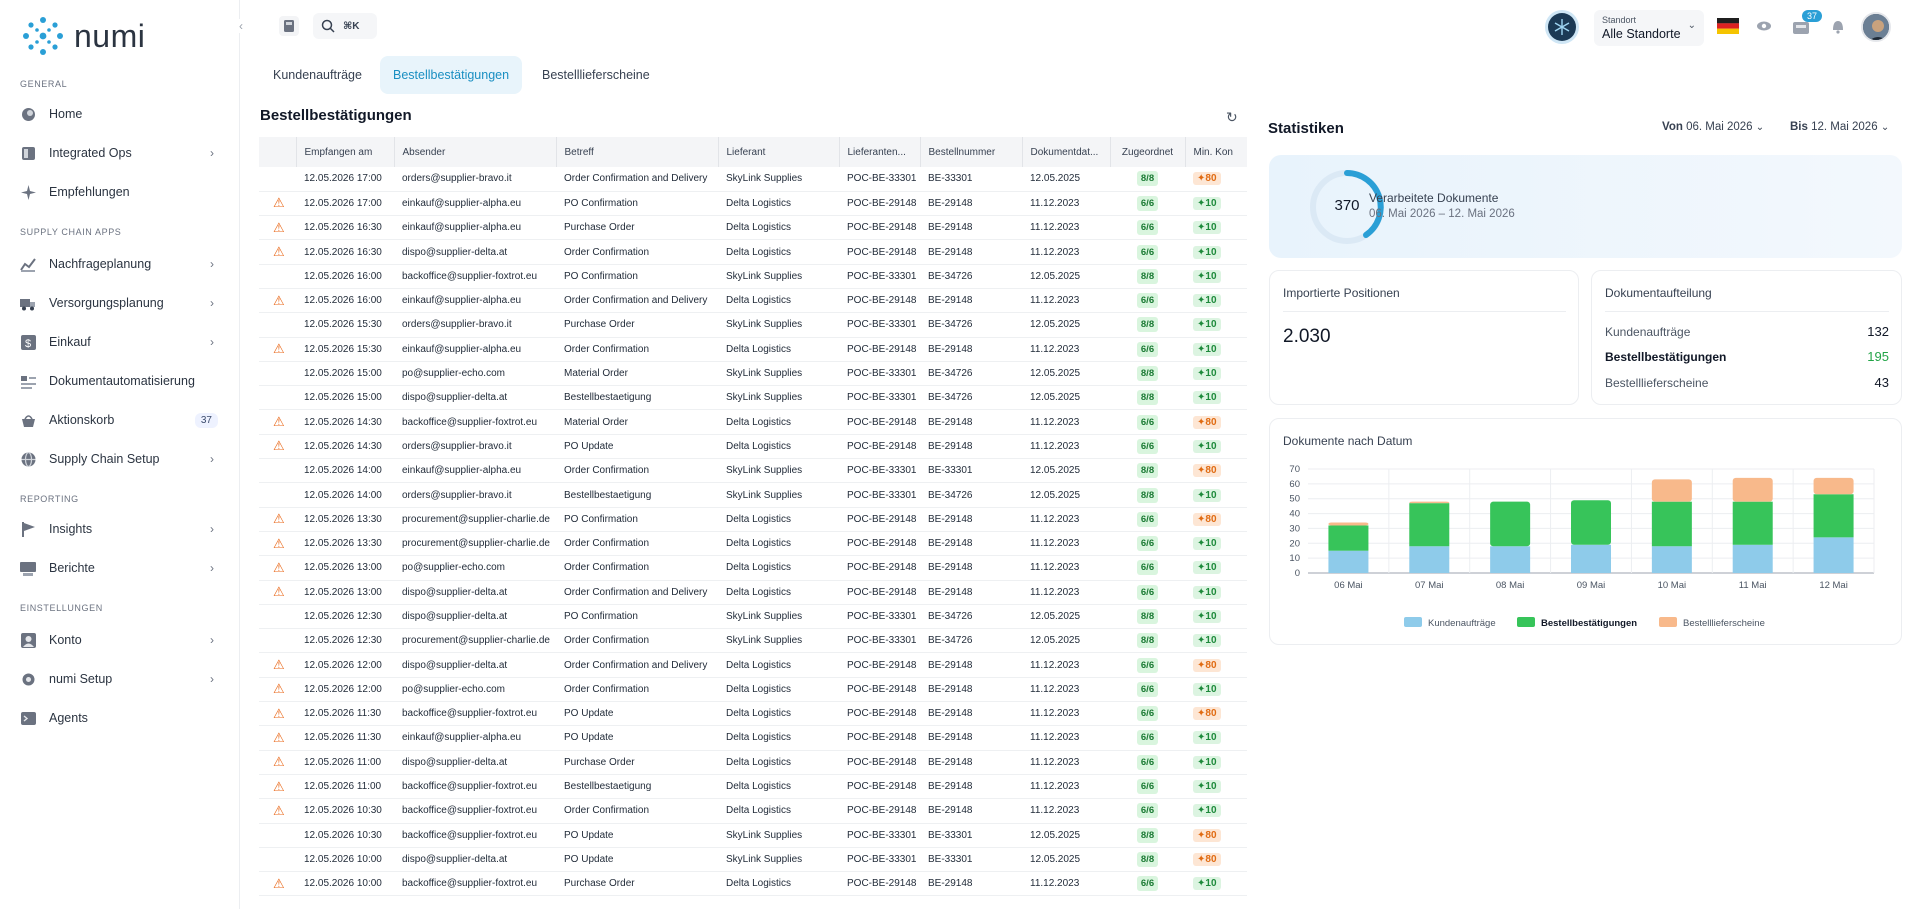 This screenshot has height=909, width=1920. Describe the element at coordinates (1148, 152) in the screenshot. I see `column-header: Zugeordnet` at that location.